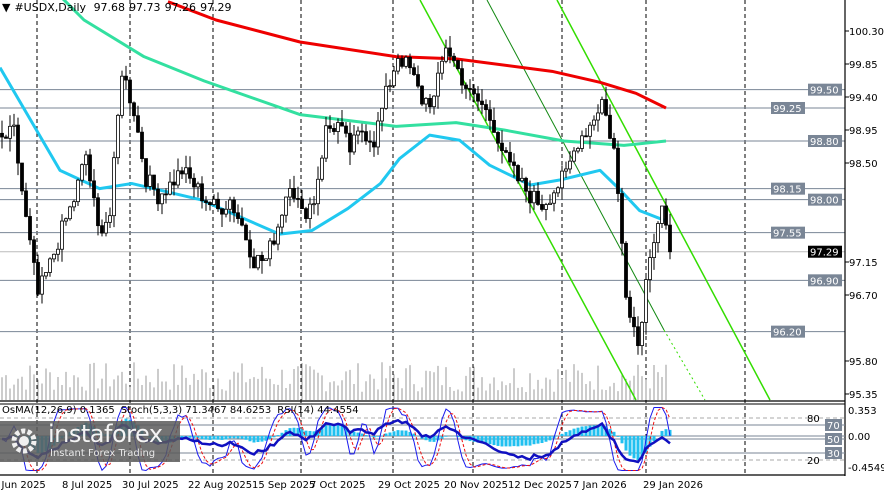 This screenshot has width=884, height=496. I want to click on osc-level-label: 20, so click(813, 461).